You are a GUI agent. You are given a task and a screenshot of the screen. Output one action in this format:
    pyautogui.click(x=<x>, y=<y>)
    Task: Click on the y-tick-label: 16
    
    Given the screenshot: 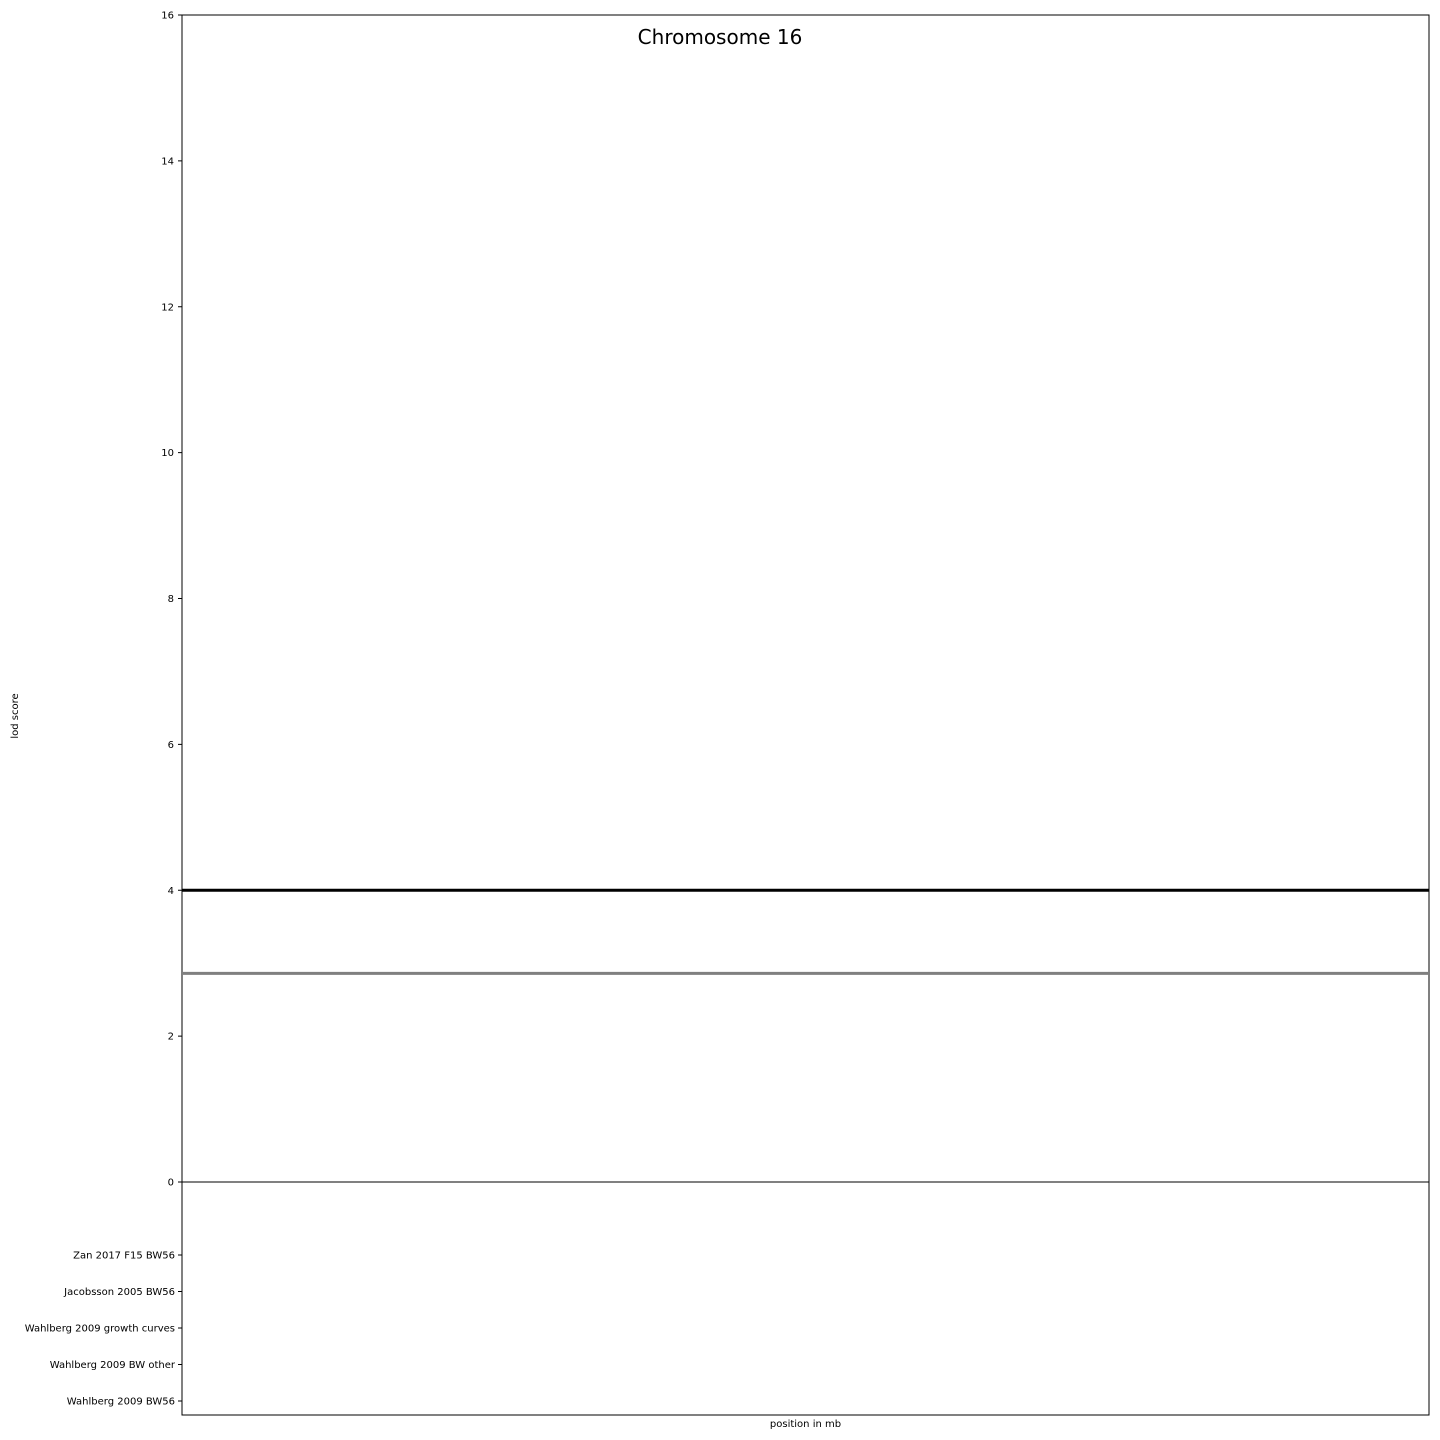 What is the action you would take?
    pyautogui.click(x=167, y=16)
    